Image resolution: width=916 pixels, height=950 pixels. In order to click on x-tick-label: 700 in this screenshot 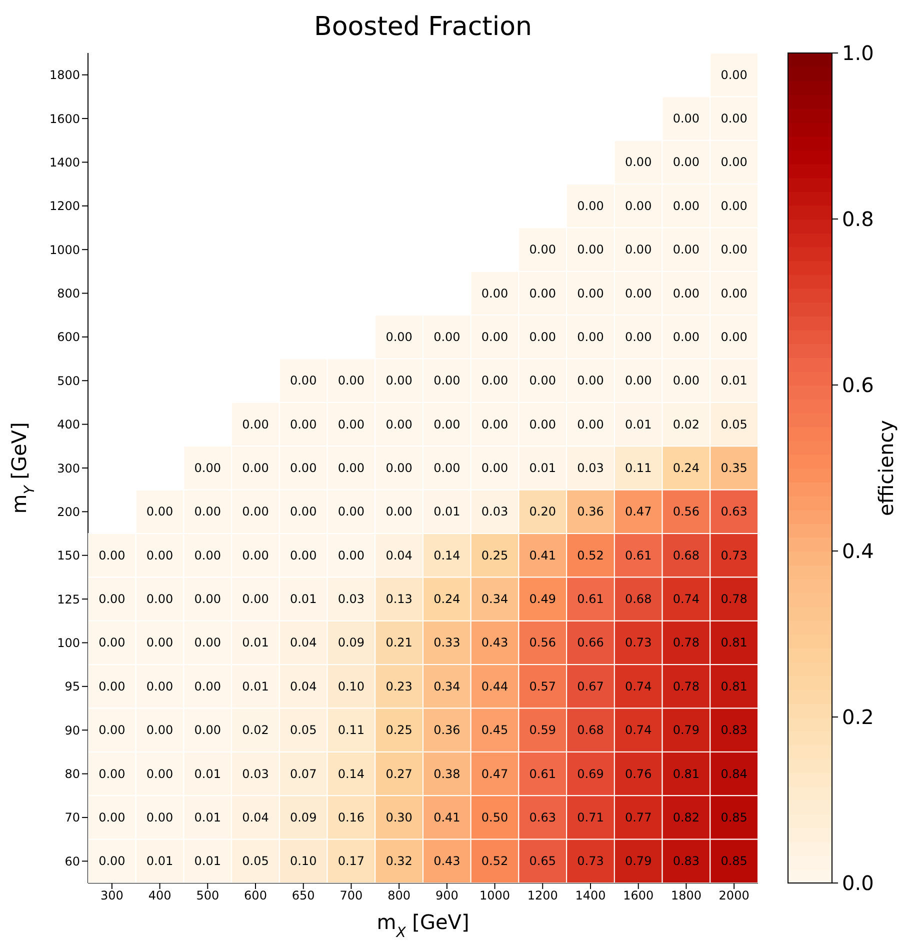, I will do `click(351, 895)`.